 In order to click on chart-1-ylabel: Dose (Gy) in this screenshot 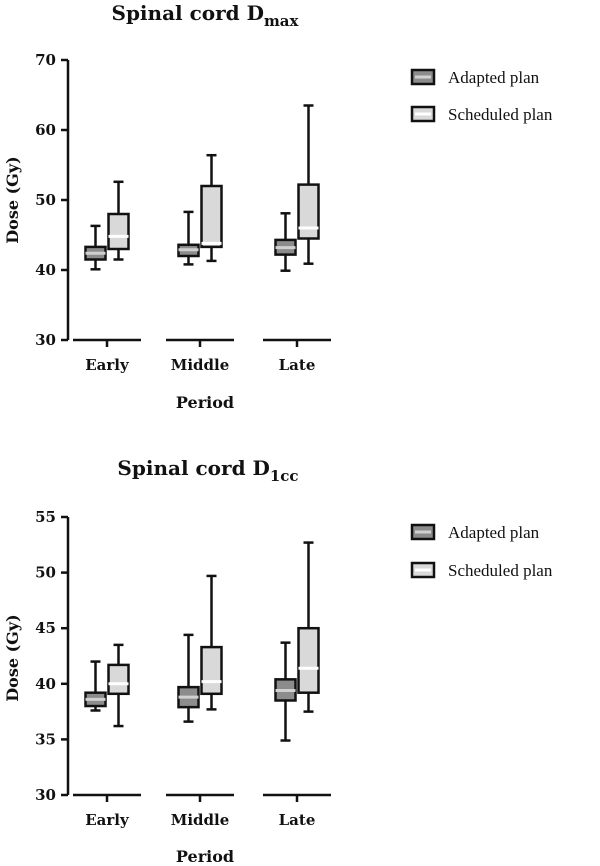, I will do `click(12, 199)`.